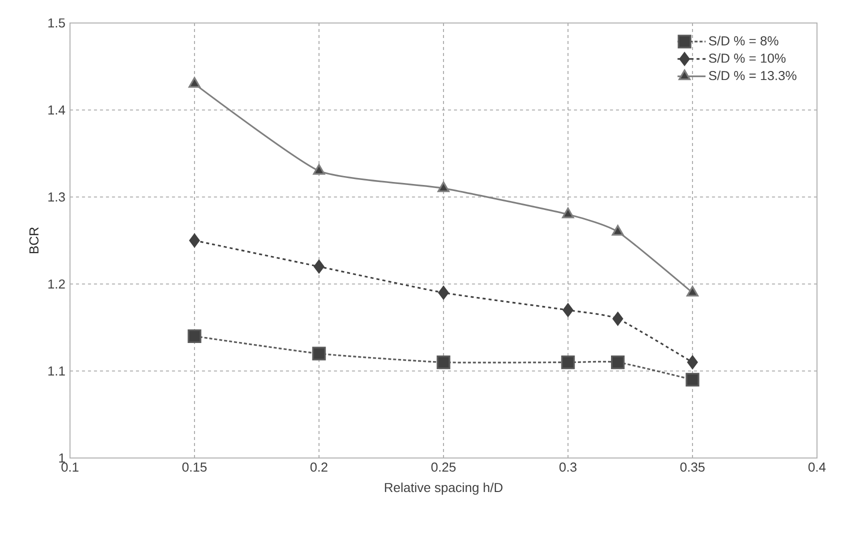 The height and width of the screenshot is (548, 854). What do you see at coordinates (57, 110) in the screenshot?
I see `y-tick-label: 1.4` at bounding box center [57, 110].